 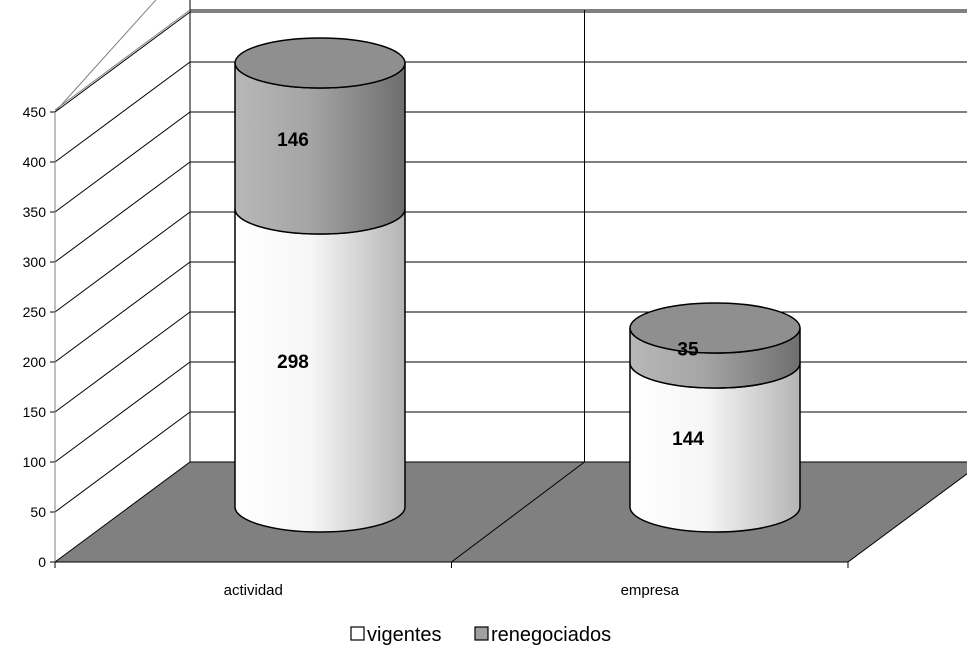 I want to click on bar-top-actividad, so click(x=320, y=63).